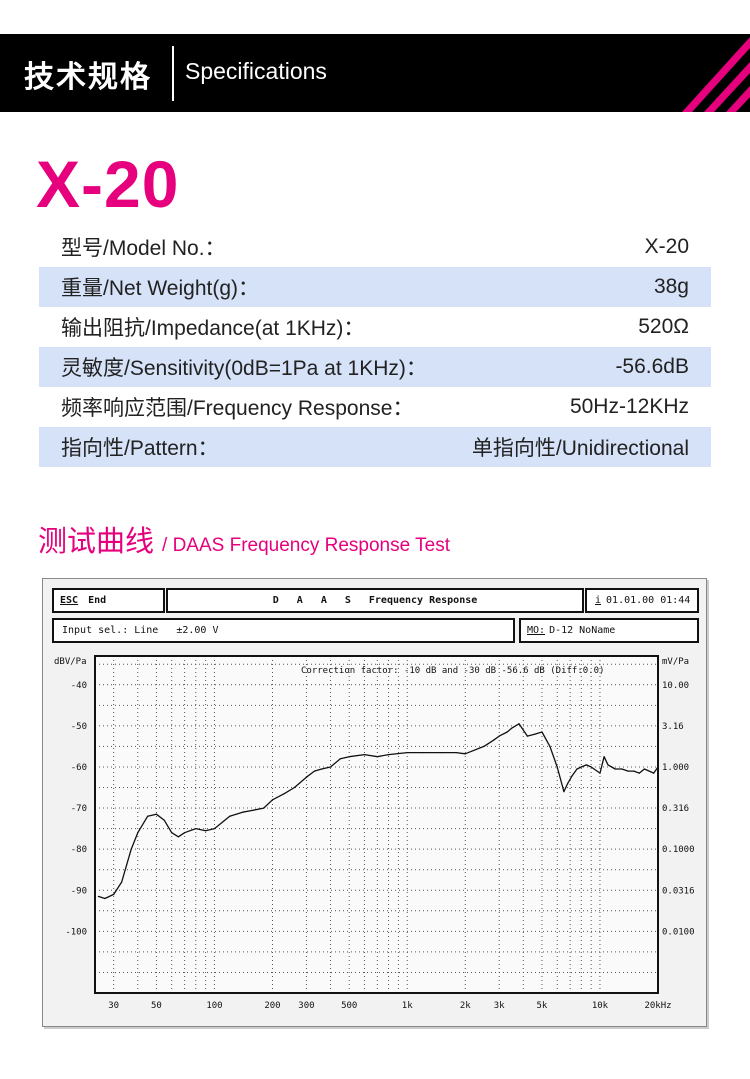  What do you see at coordinates (499, 1006) in the screenshot?
I see `x-tick-label: 3k` at bounding box center [499, 1006].